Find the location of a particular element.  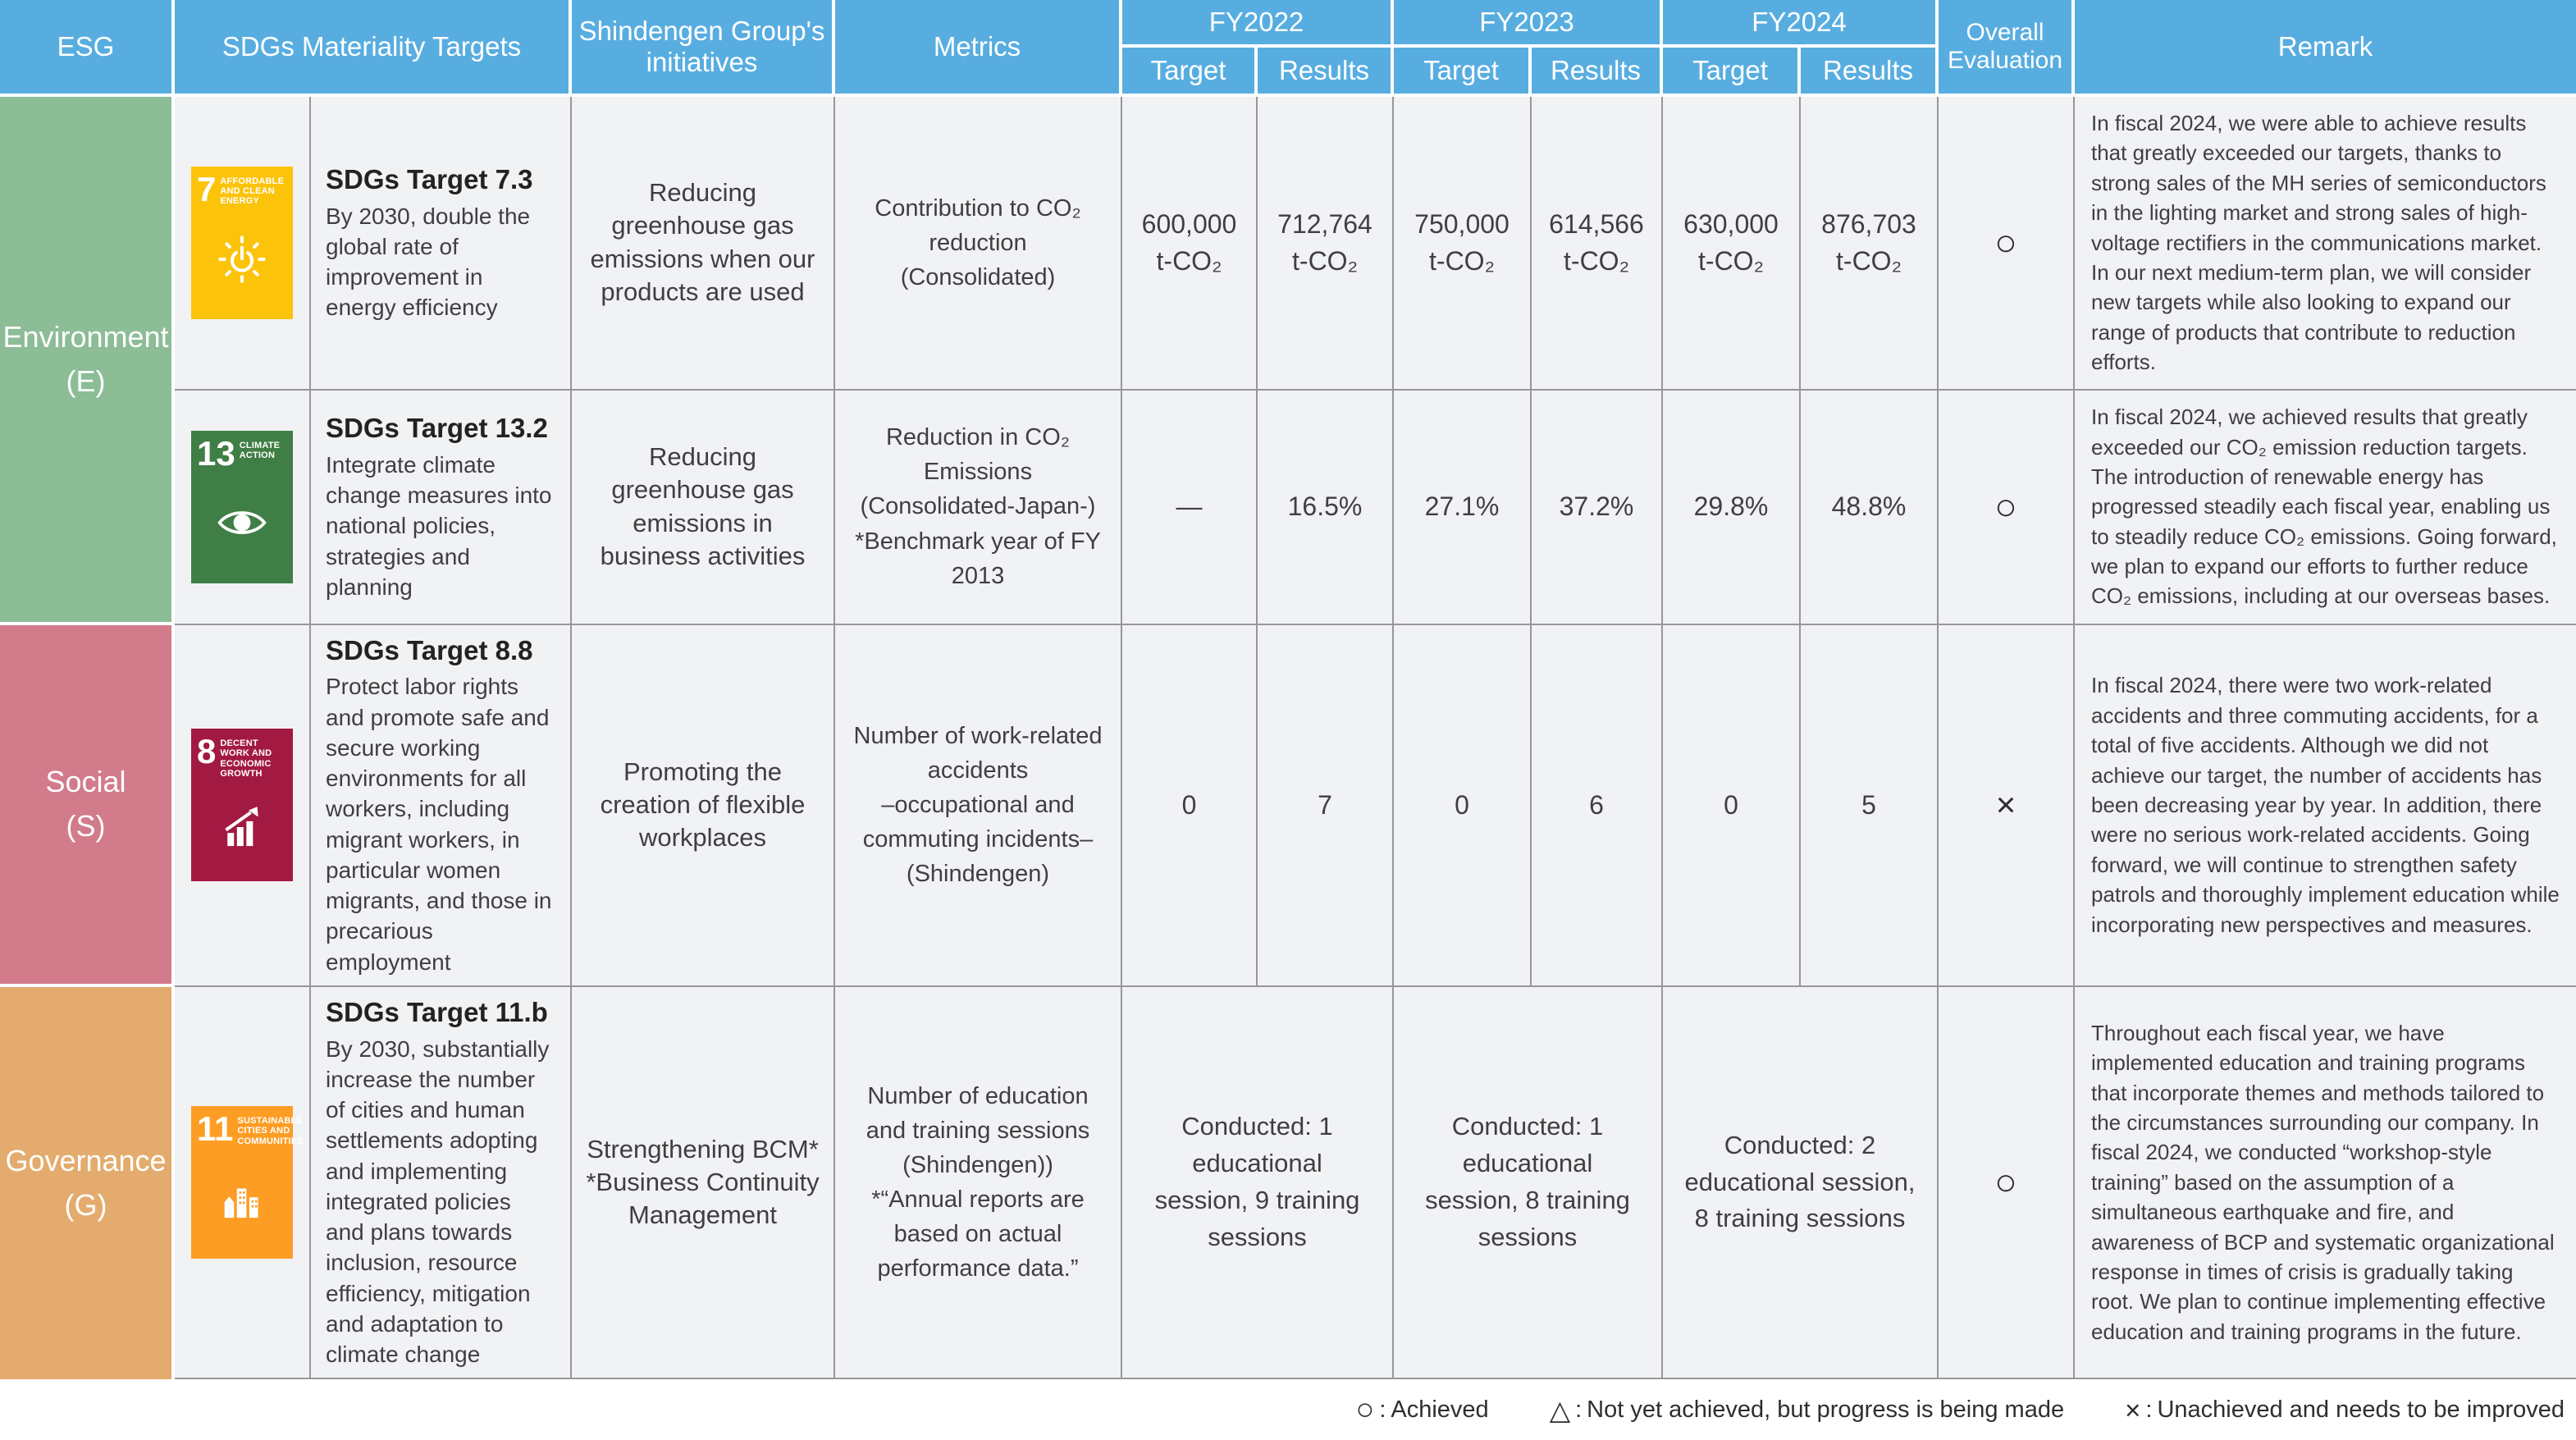

header-fy2024-results: Results is located at coordinates (1870, 72).